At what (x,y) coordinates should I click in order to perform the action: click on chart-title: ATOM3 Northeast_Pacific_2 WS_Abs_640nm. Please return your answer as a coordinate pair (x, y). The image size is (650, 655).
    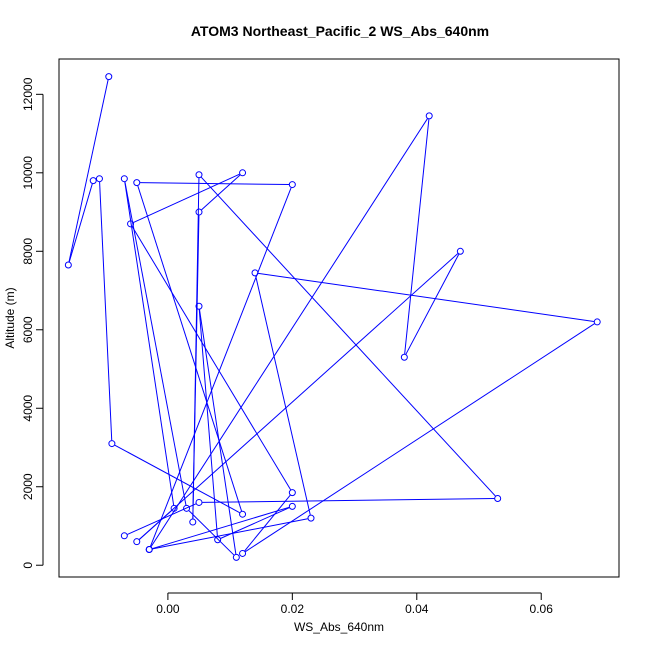
    Looking at the image, I should click on (340, 31).